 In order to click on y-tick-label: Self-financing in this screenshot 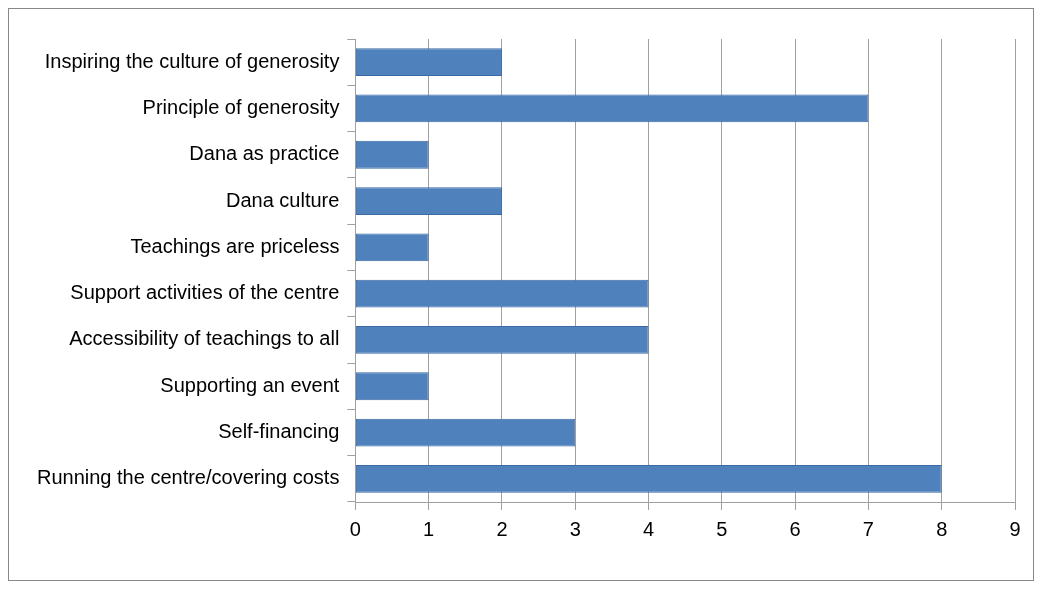, I will do `click(279, 431)`.